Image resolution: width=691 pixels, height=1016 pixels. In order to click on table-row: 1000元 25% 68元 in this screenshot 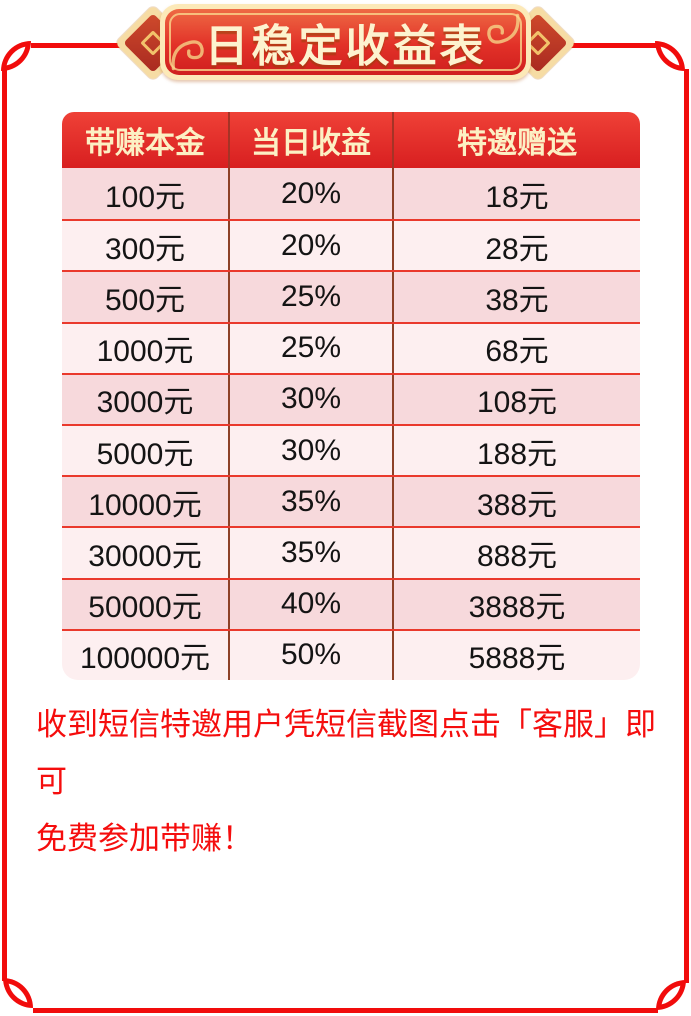, I will do `click(351, 347)`.